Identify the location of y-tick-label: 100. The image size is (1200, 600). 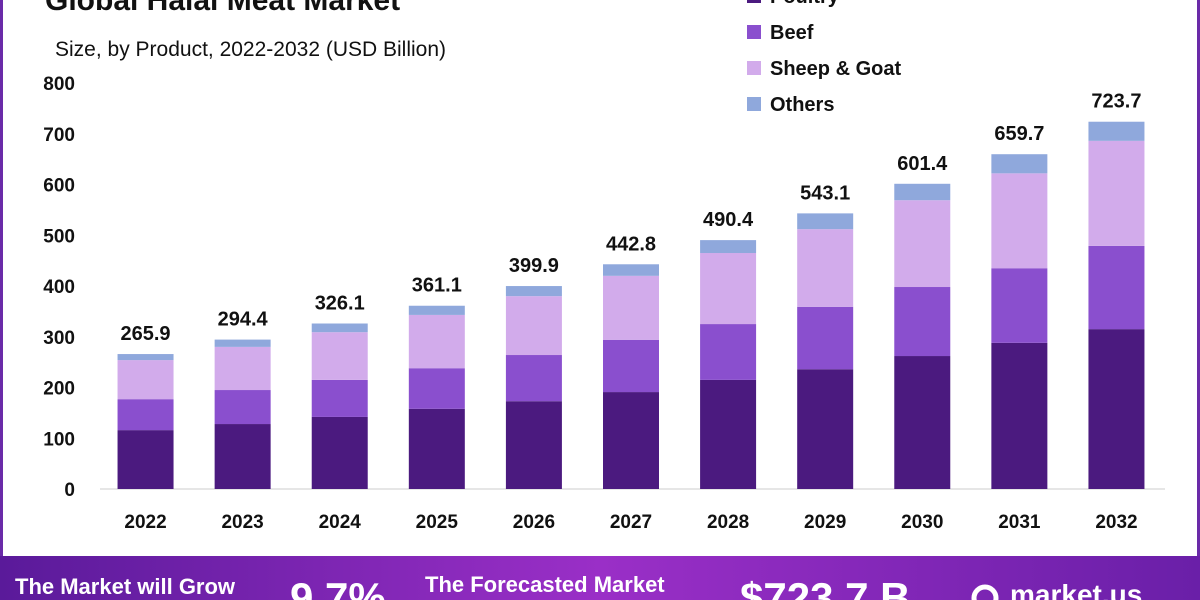
(59, 439).